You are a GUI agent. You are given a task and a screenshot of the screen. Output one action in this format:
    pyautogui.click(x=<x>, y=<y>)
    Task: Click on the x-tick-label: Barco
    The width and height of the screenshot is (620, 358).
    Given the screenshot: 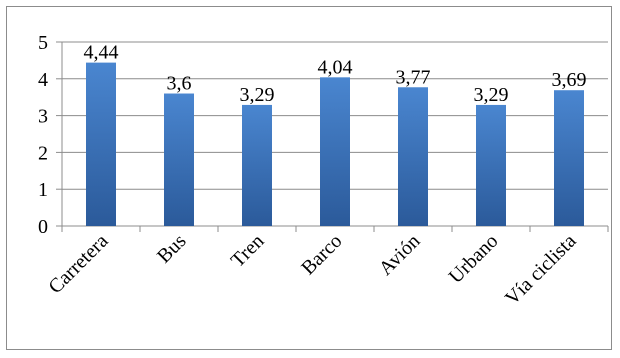 What is the action you would take?
    pyautogui.click(x=321, y=254)
    